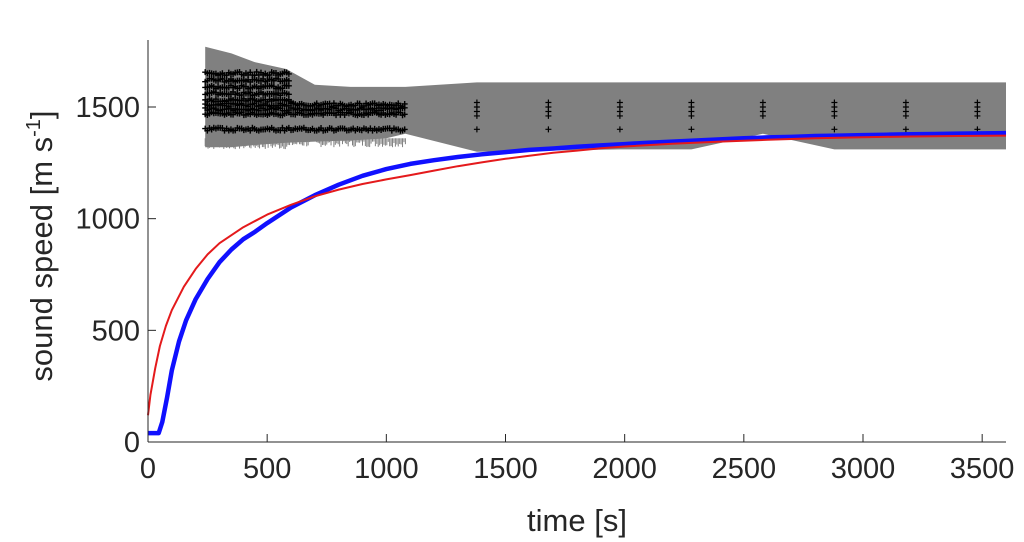 This screenshot has width=1024, height=542. I want to click on y-axis-label-superscript: -1, so click(34, 128).